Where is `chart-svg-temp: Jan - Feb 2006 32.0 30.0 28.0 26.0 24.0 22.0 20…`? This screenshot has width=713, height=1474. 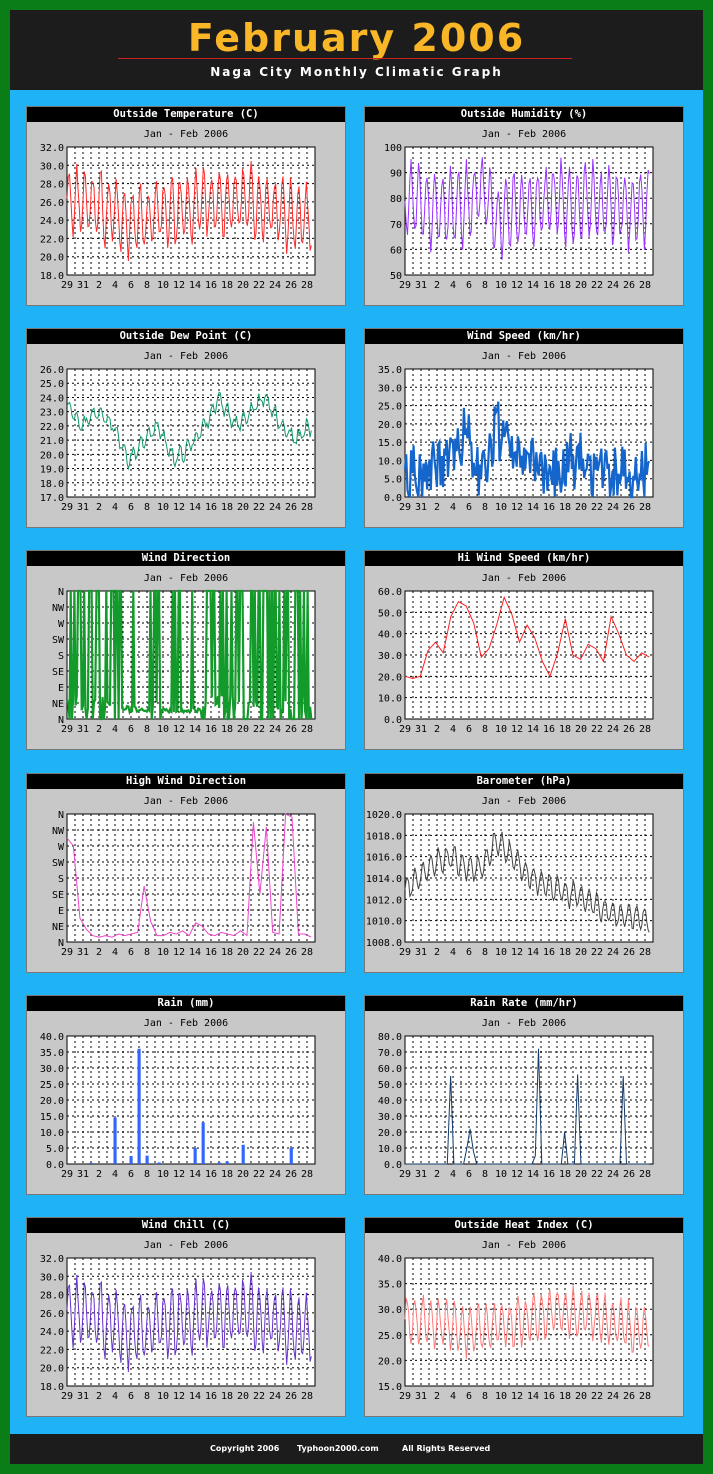
chart-svg-temp: Jan - Feb 2006 32.0 30.0 28.0 26.0 24.0 22.0 20… is located at coordinates (178, 210).